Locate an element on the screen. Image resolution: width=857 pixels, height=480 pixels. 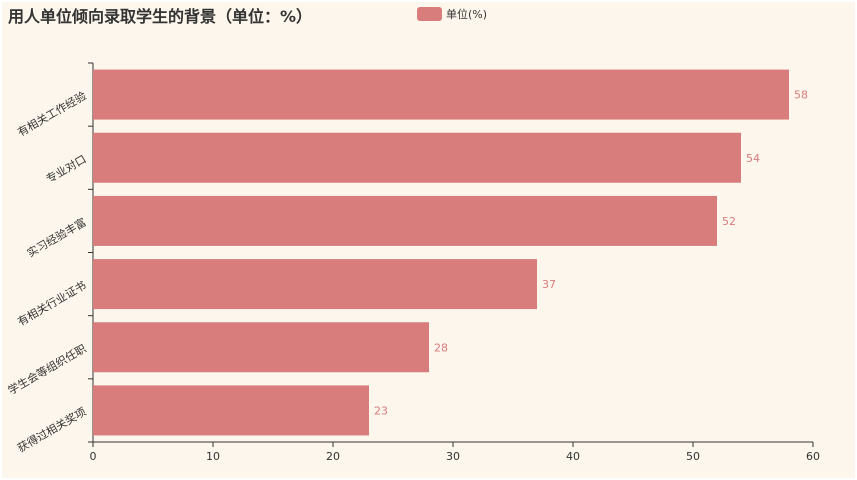
legend: 单位(%) is located at coordinates (452, 14).